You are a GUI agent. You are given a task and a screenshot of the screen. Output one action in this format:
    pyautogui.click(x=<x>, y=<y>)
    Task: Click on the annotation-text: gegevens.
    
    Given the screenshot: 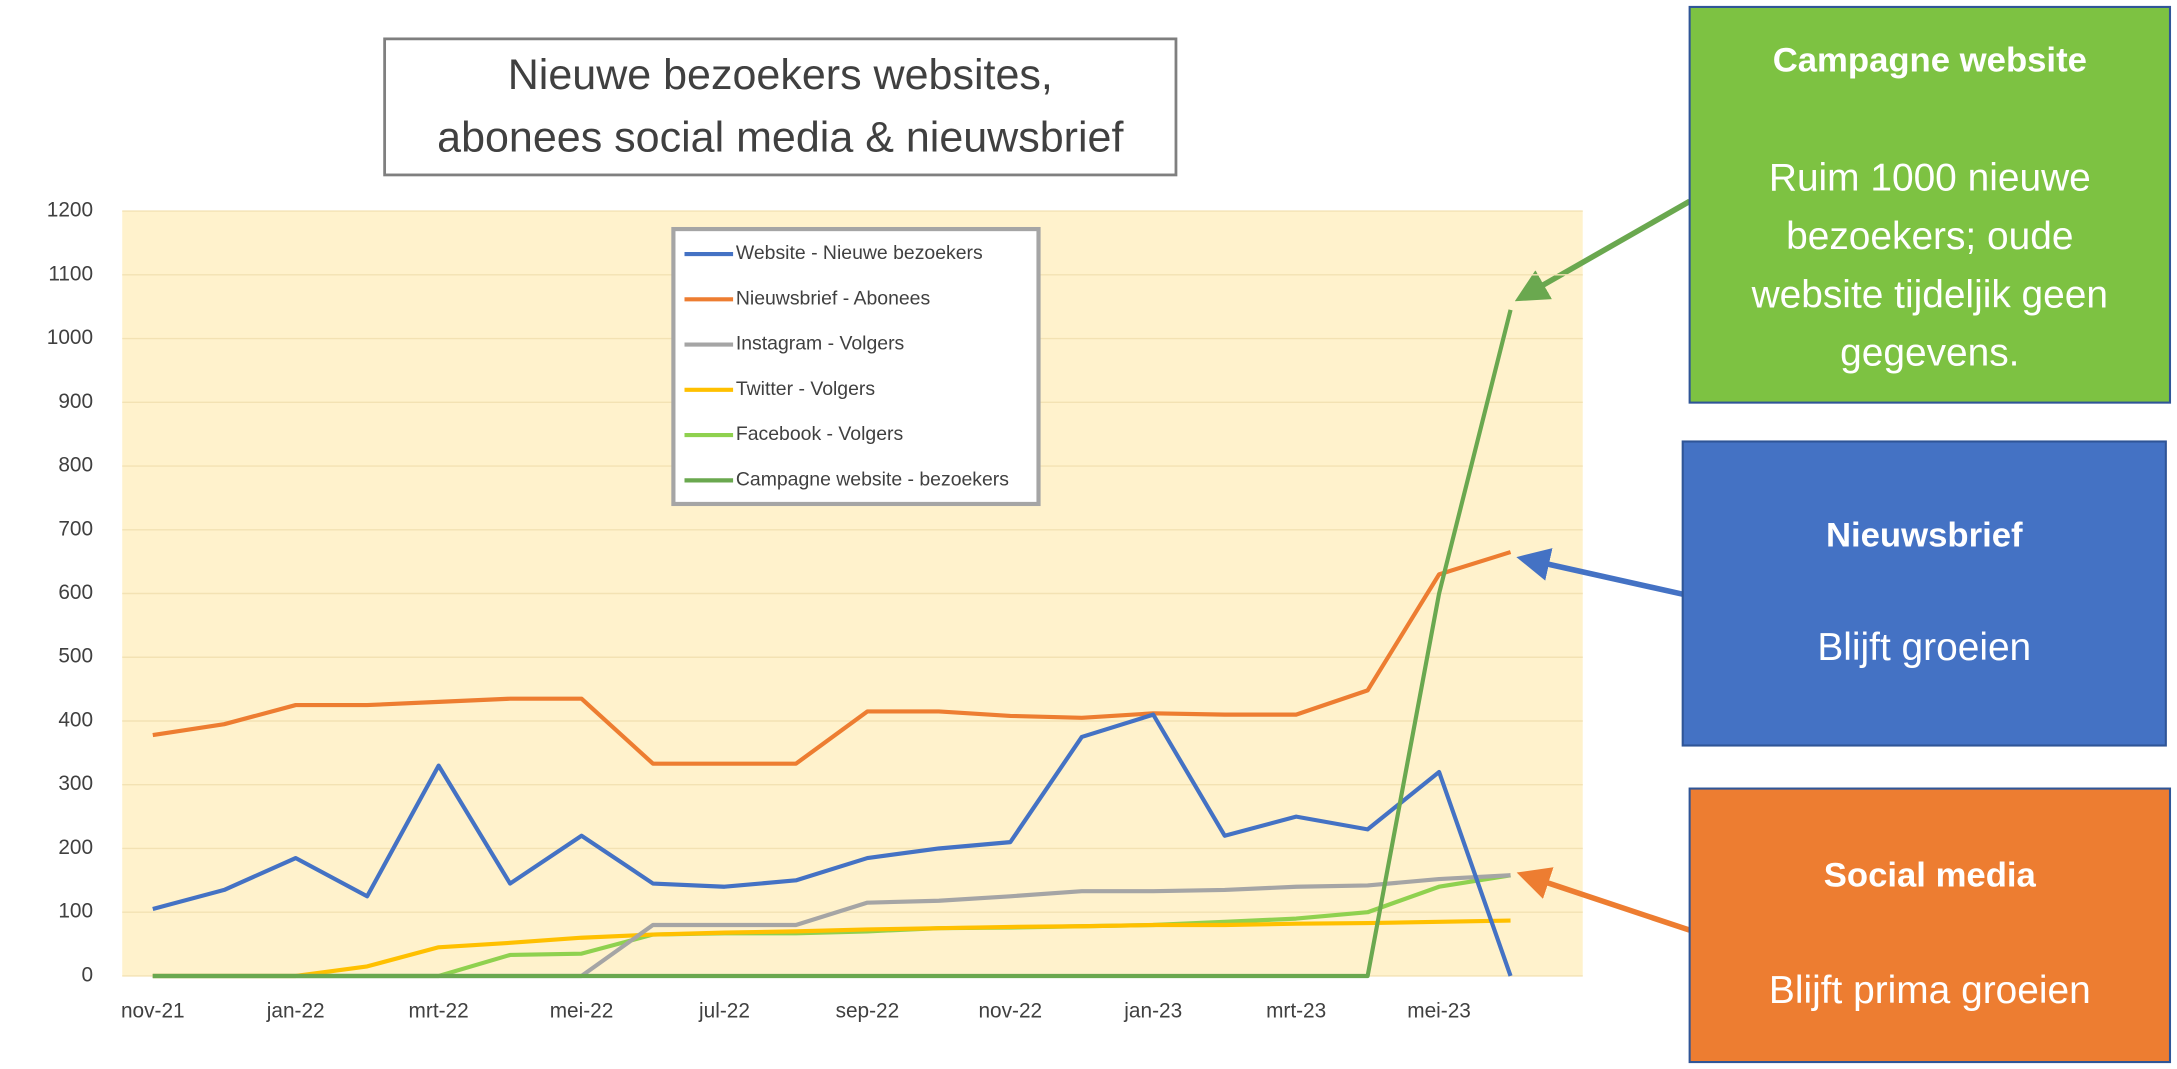 What is the action you would take?
    pyautogui.click(x=1929, y=353)
    